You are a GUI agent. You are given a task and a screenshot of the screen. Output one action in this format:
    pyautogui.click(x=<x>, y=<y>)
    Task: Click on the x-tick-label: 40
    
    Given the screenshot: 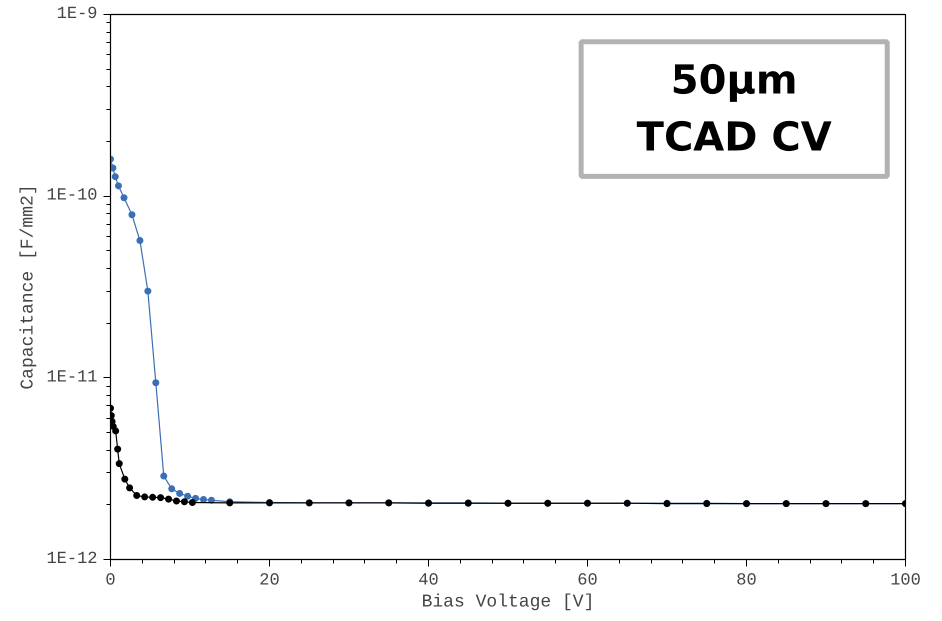 What is the action you would take?
    pyautogui.click(x=428, y=581)
    